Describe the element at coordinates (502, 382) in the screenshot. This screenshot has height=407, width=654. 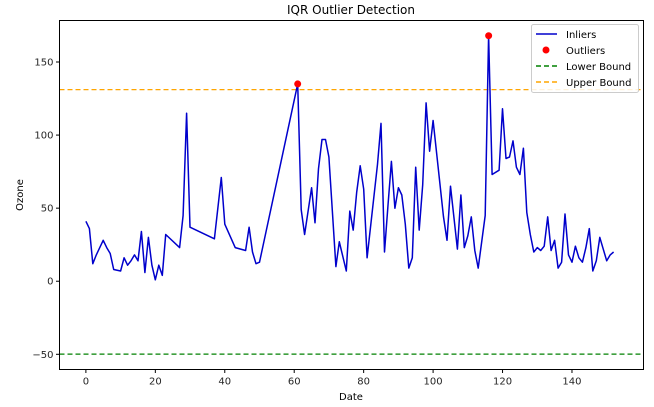
I see `x-tick-label: 120` at that location.